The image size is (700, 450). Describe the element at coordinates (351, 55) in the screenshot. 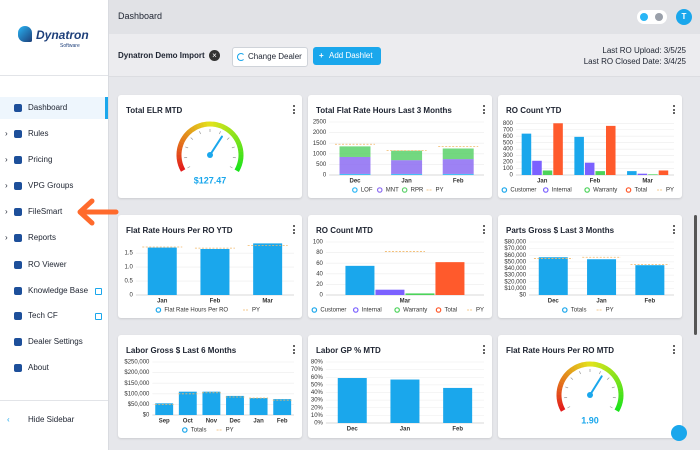

I see `button-label: Add Dashlet` at that location.